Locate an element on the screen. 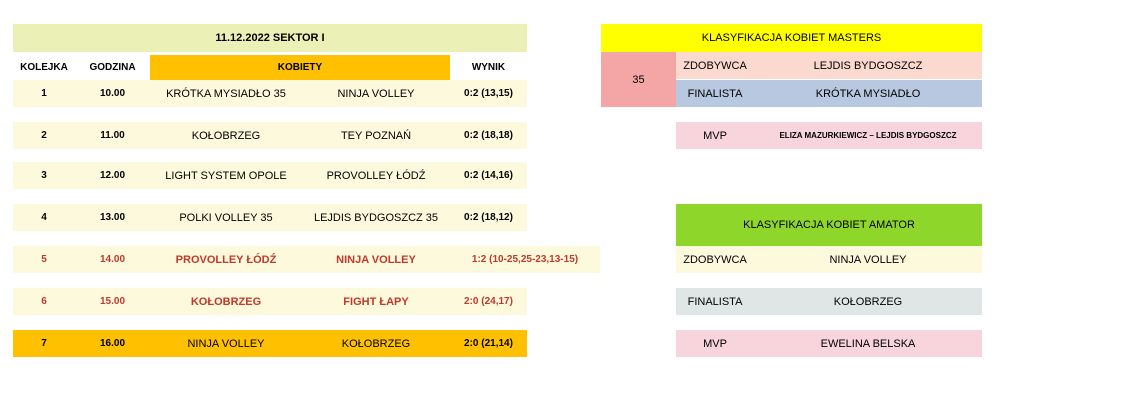  masters-group: 35 is located at coordinates (638, 79).